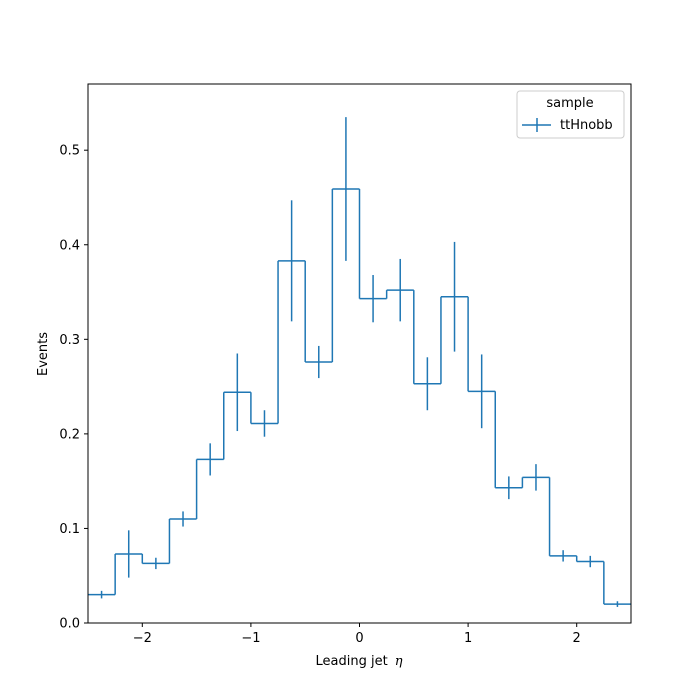  Describe the element at coordinates (577, 638) in the screenshot. I see `x-tick-label: 2` at that location.